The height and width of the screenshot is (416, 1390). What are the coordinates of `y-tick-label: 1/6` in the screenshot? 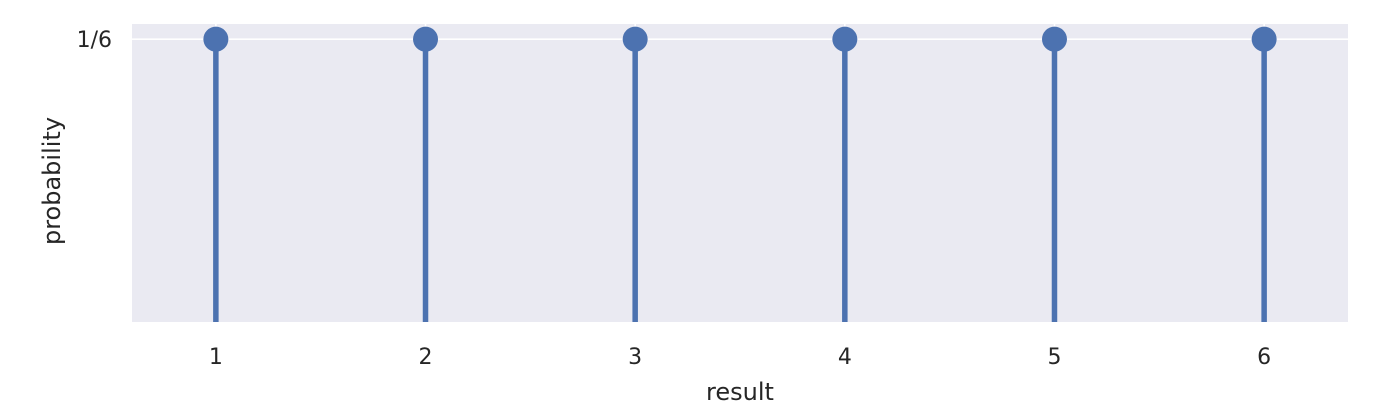 It's located at (94, 40).